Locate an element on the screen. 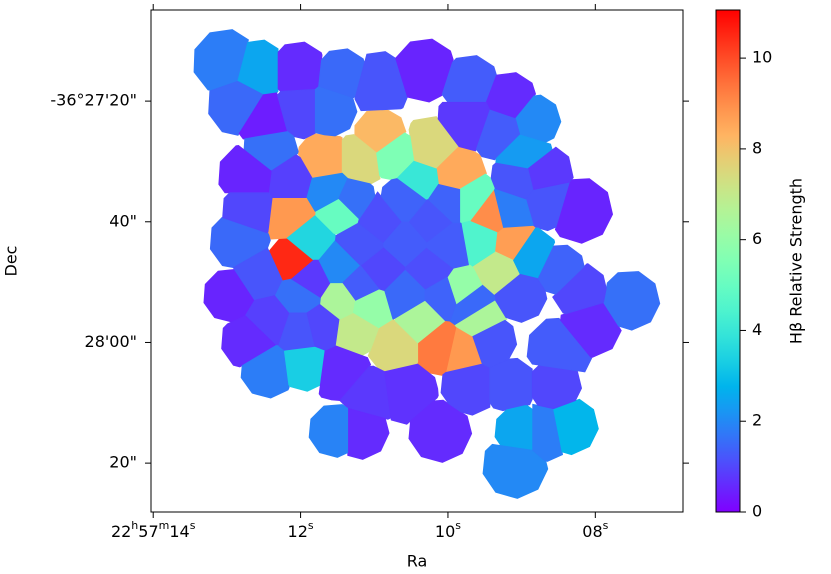 The height and width of the screenshot is (574, 831). x-tick-label: 08s is located at coordinates (595, 530).